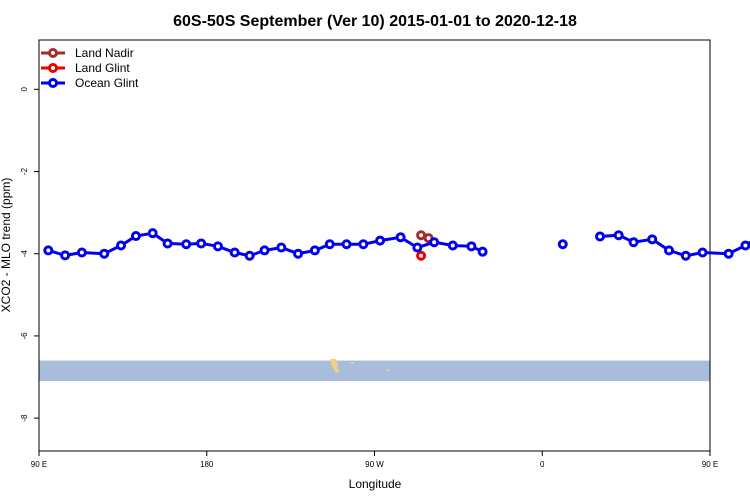 Image resolution: width=750 pixels, height=500 pixels. What do you see at coordinates (6, 245) in the screenshot?
I see `y-axis-label: XCO2 - MLO trend (ppm)` at bounding box center [6, 245].